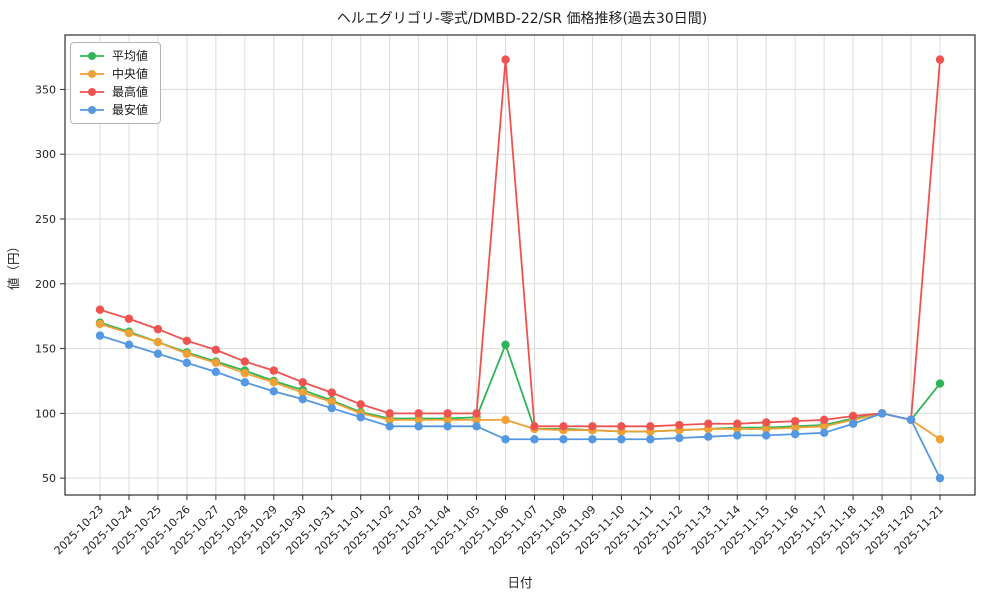  I want to click on legend-item: 平均値, so click(113, 56).